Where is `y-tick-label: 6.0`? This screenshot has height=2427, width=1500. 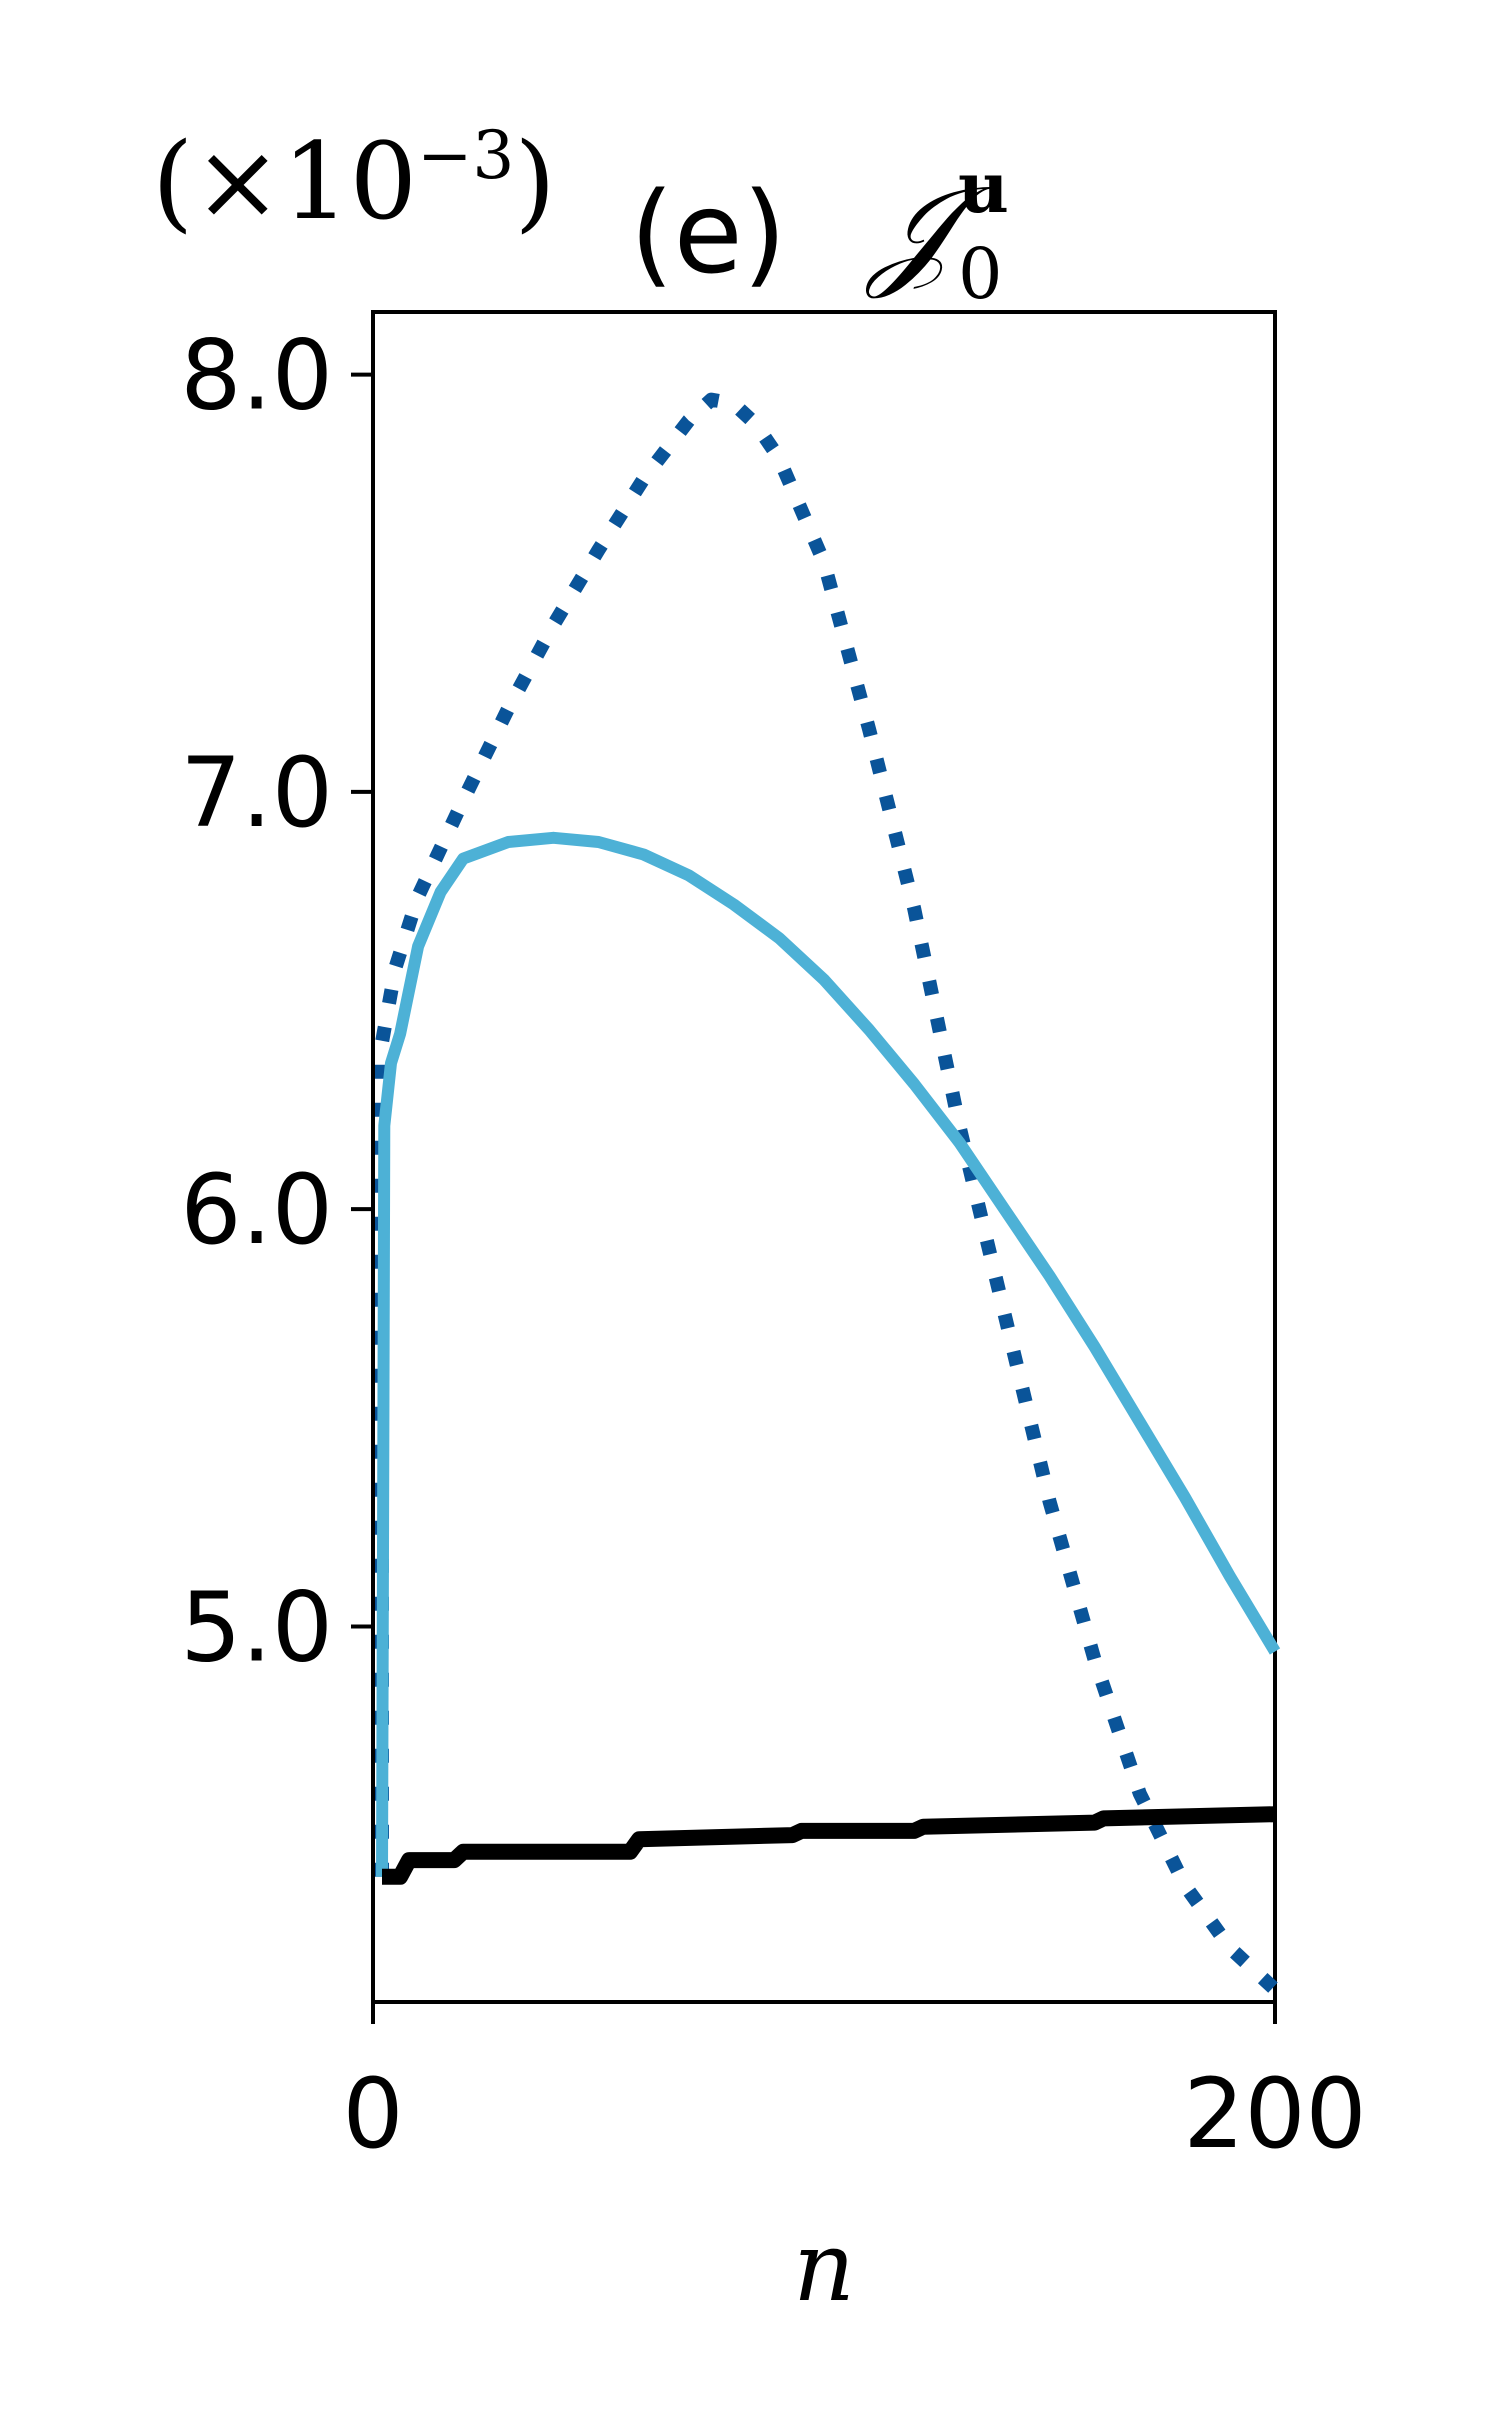
y-tick-label: 6.0 is located at coordinates (256, 1210).